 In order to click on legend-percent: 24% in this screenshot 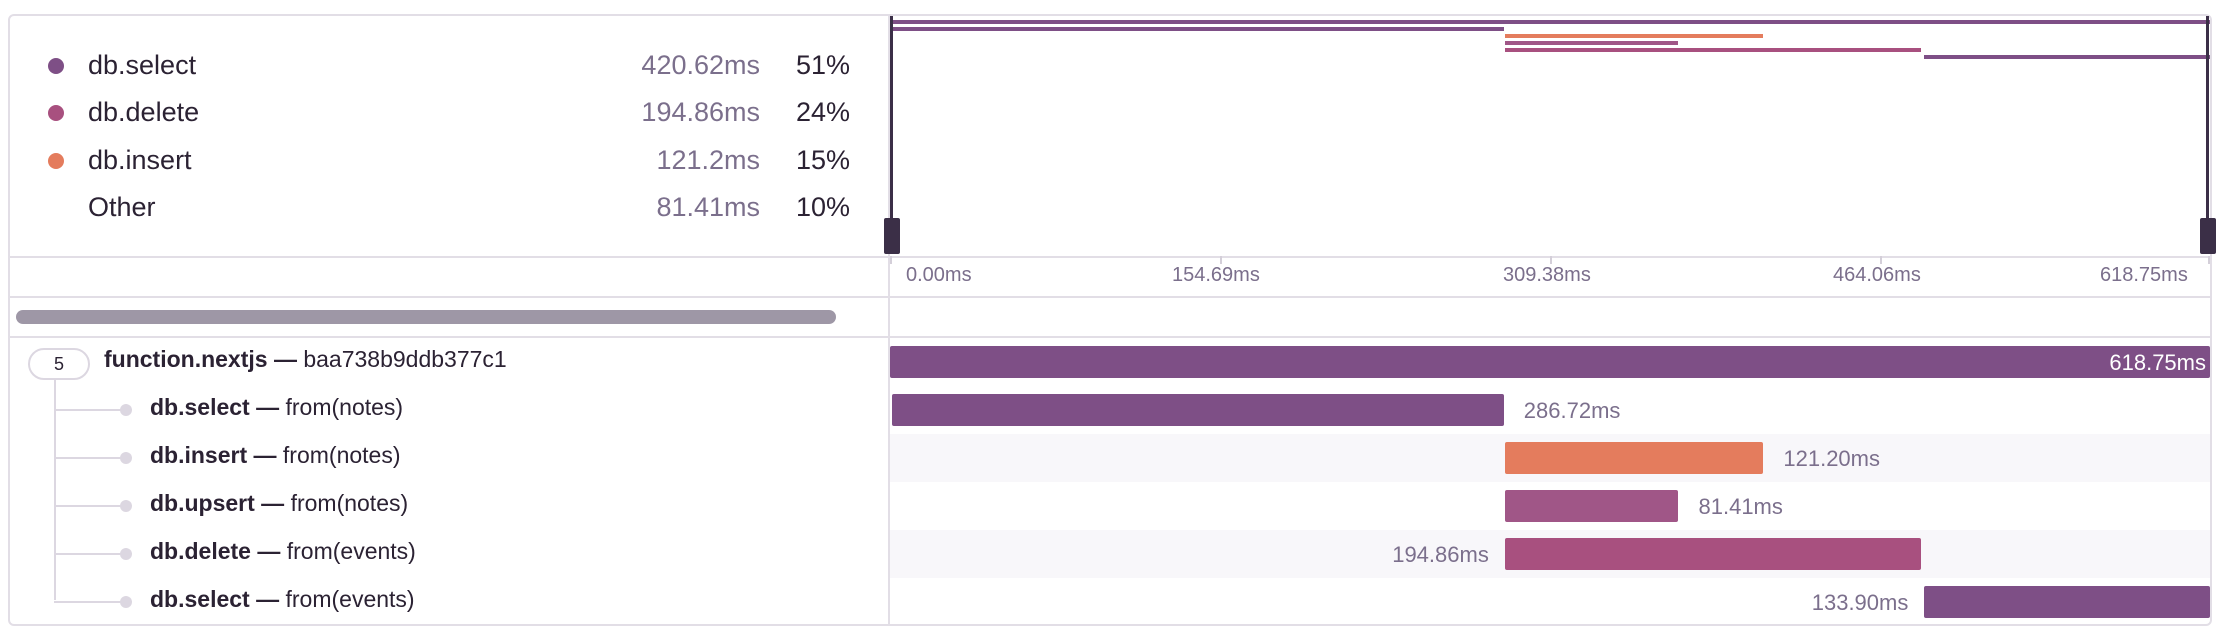, I will do `click(822, 112)`.